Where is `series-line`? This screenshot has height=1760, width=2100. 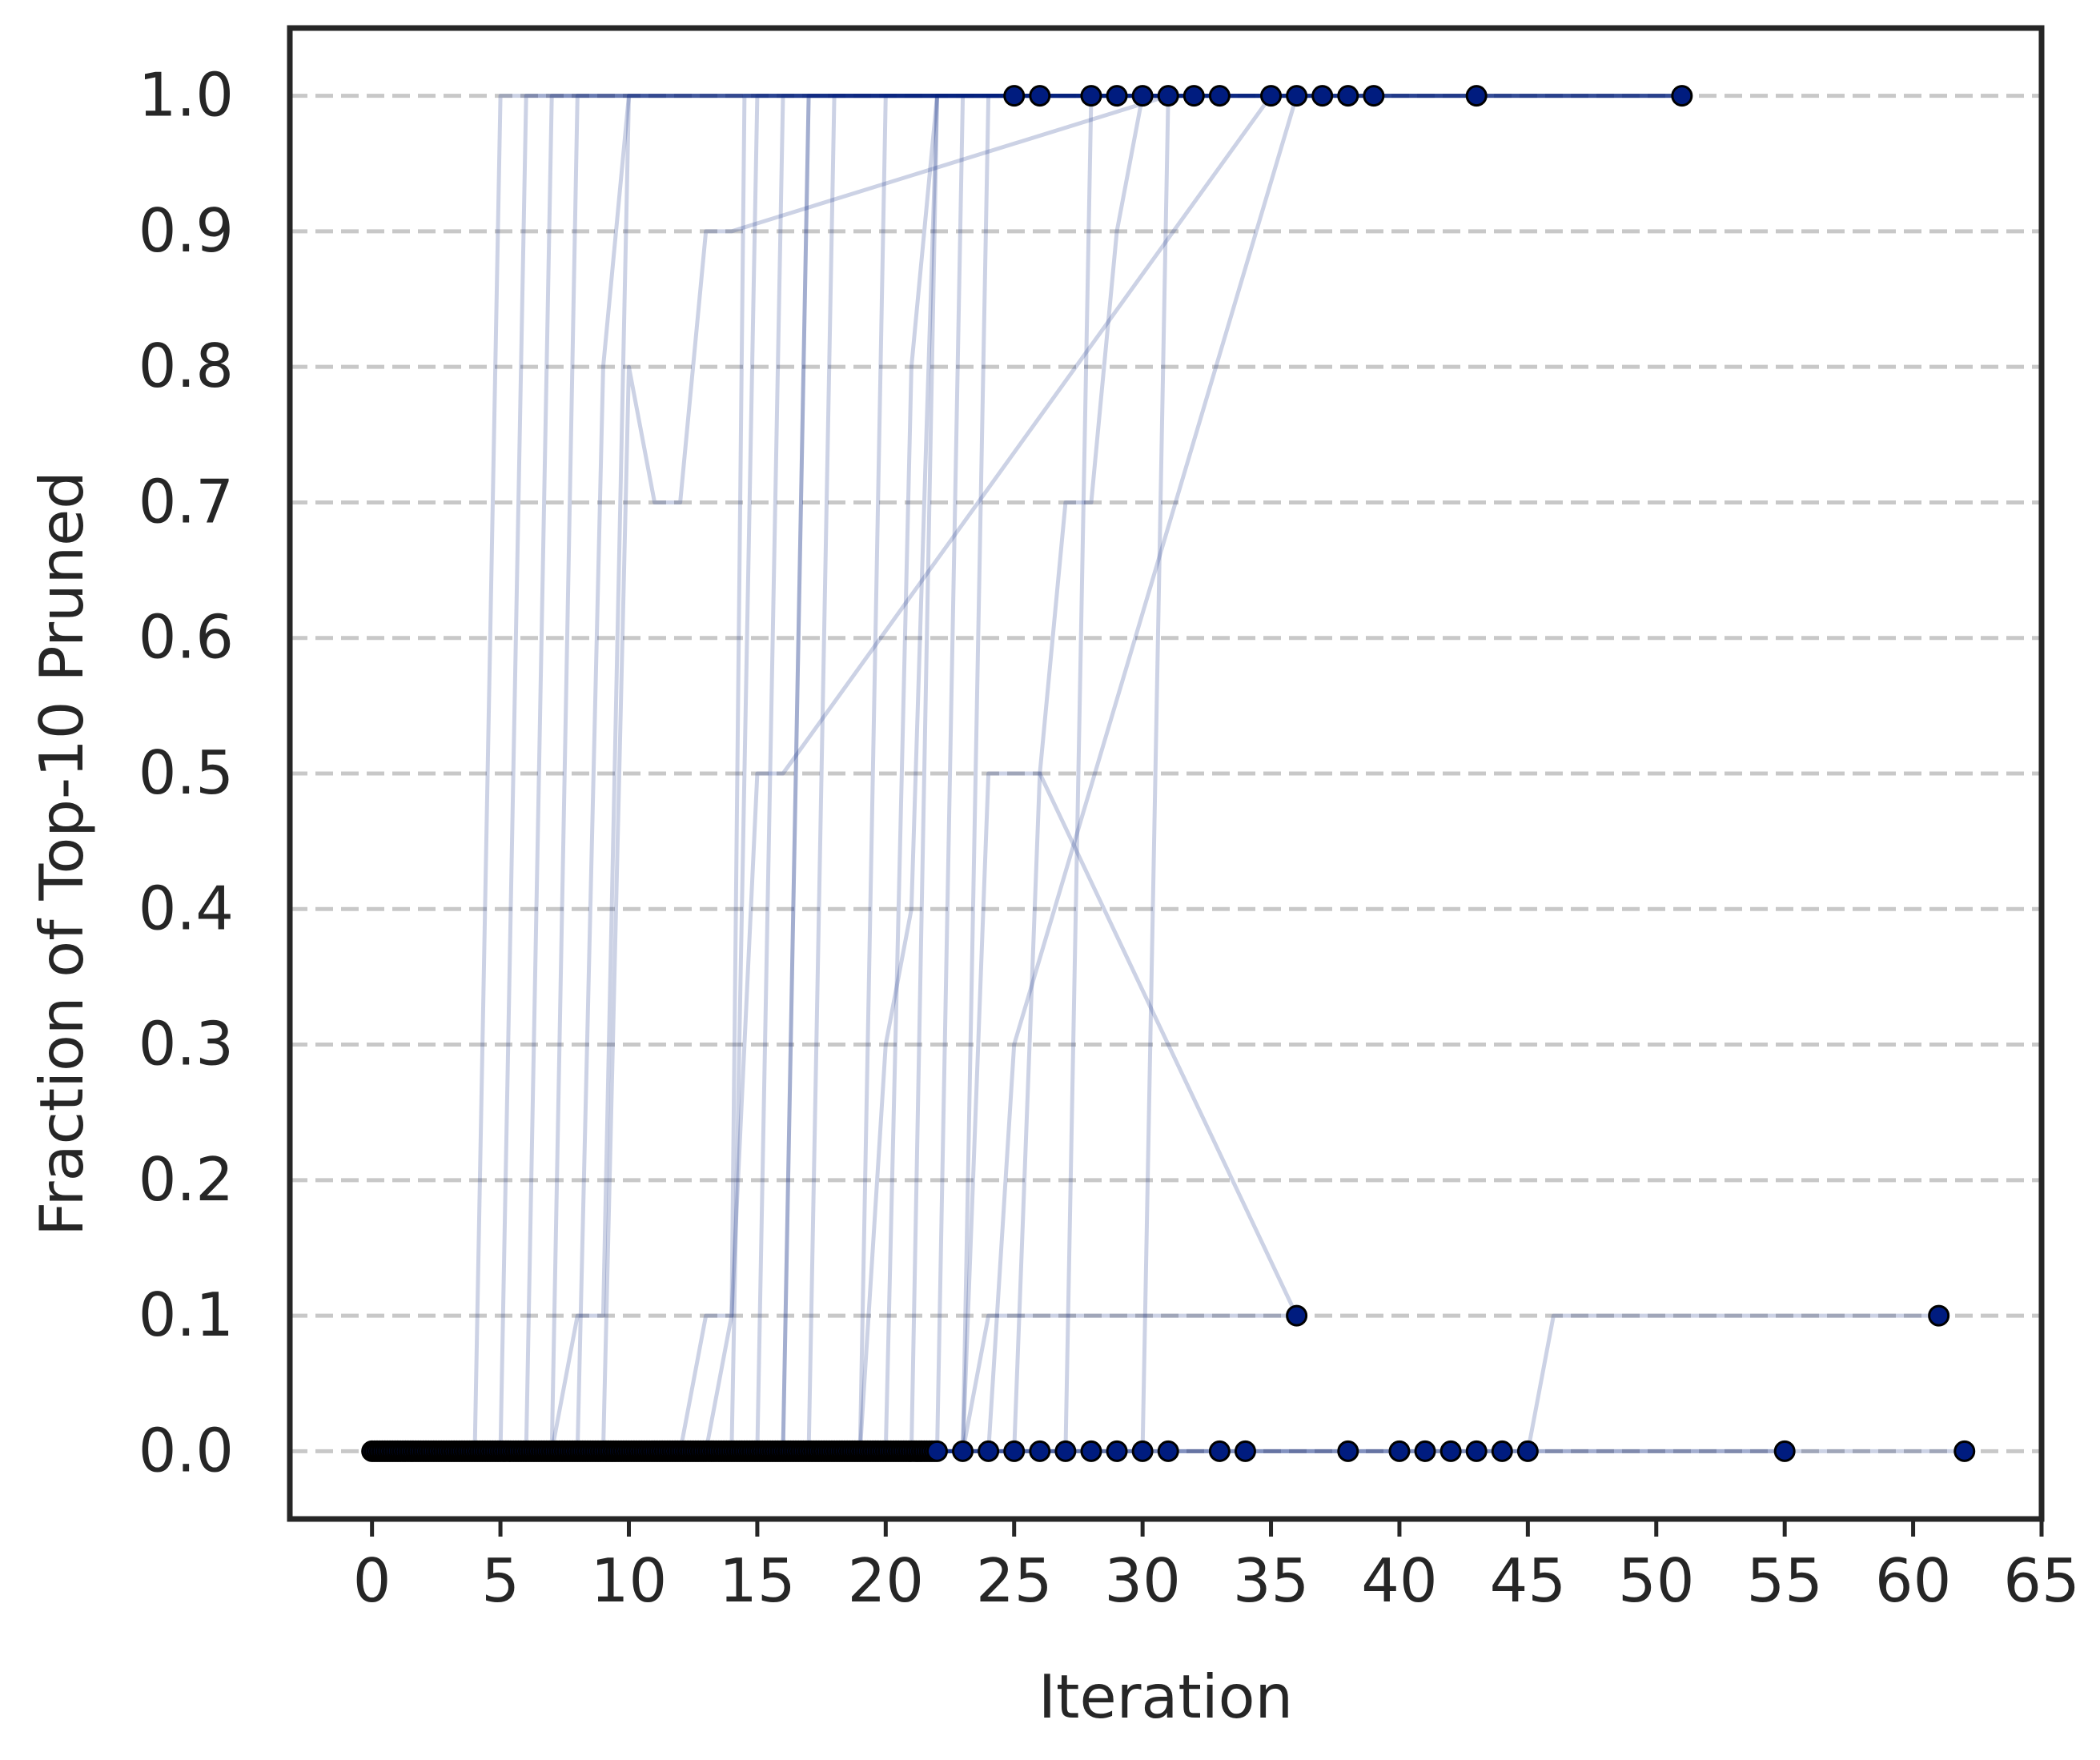
series-line is located at coordinates (1155, 1383).